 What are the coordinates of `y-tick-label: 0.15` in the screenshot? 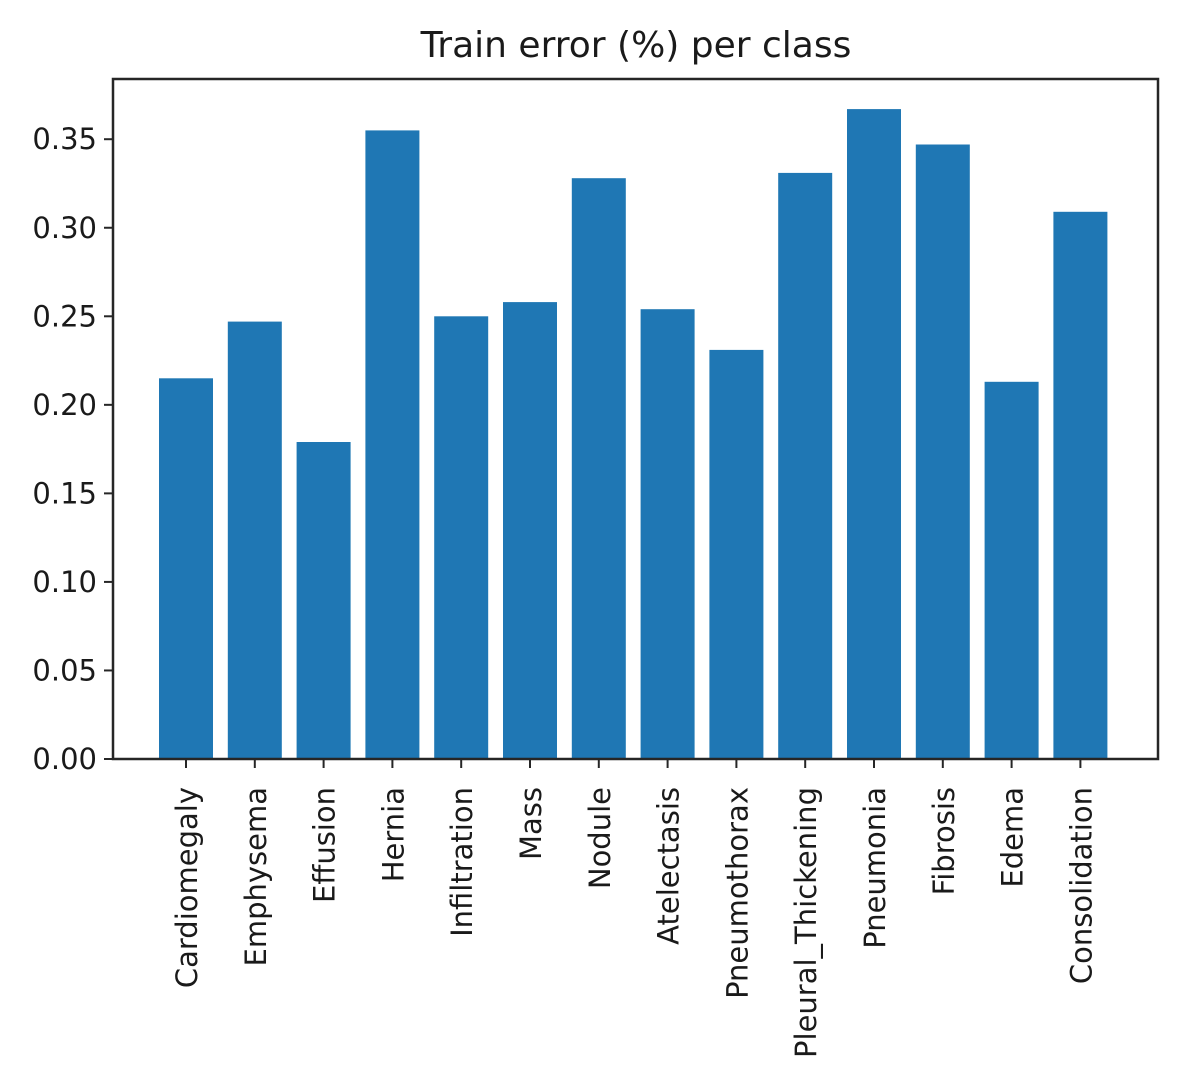 It's located at (64, 493).